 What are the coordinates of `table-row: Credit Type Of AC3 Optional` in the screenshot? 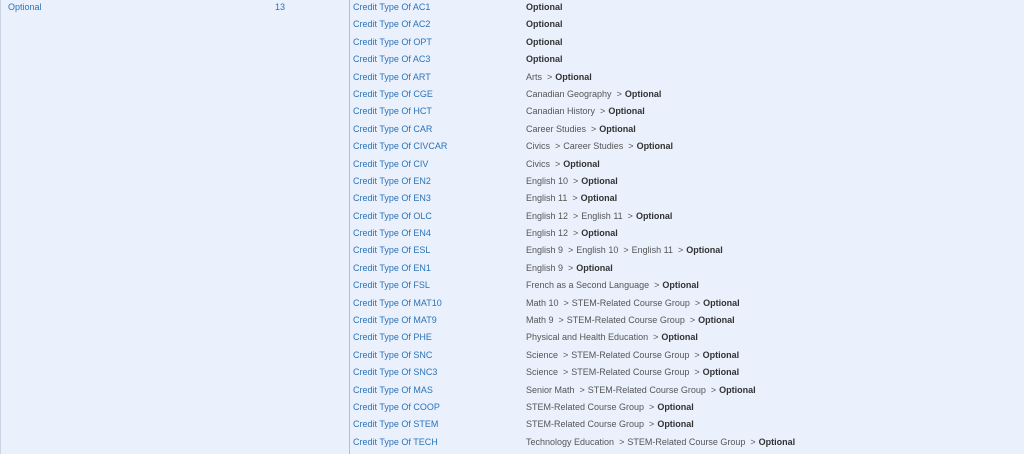 It's located at (688, 60).